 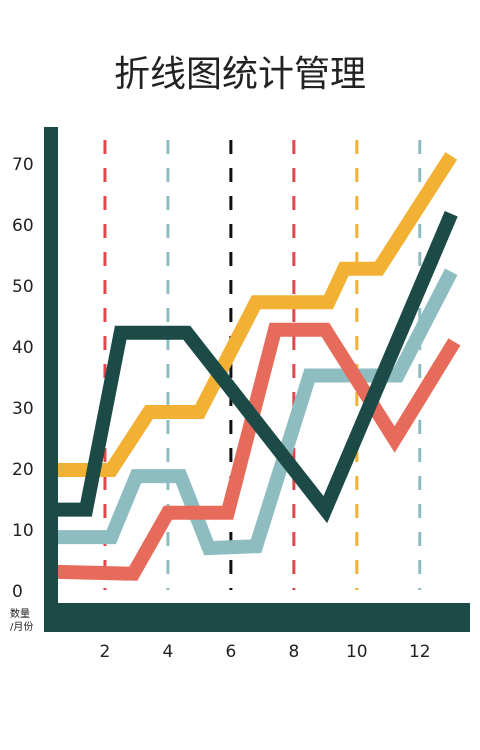 I want to click on x-tick-label: 4, so click(x=168, y=652).